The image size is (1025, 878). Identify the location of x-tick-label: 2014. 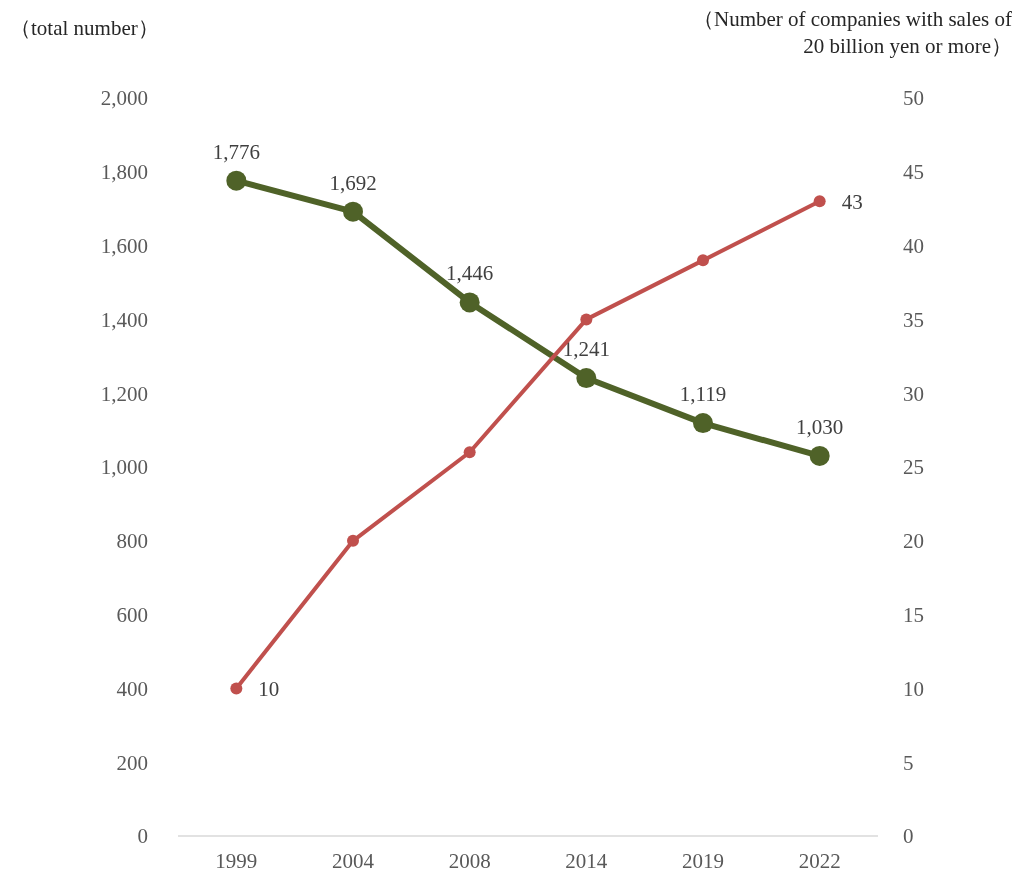
(586, 861).